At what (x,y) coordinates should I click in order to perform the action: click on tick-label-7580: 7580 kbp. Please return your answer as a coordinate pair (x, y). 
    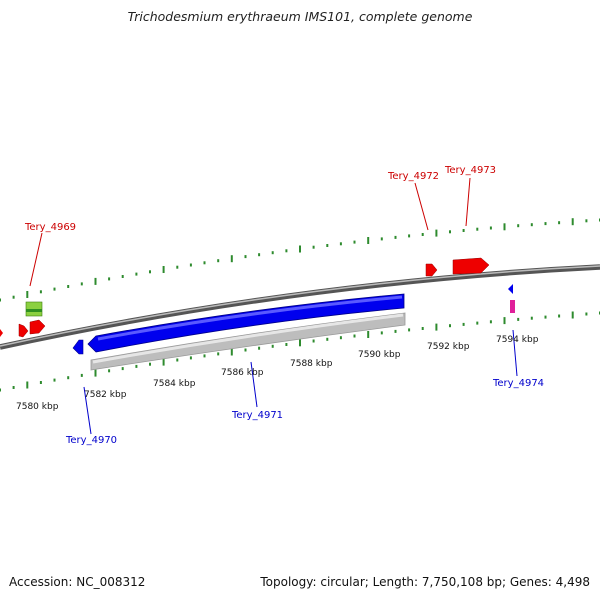
    Looking at the image, I should click on (37, 407).